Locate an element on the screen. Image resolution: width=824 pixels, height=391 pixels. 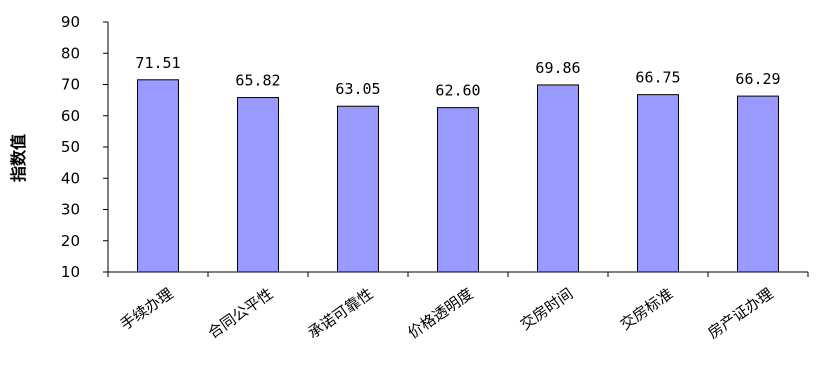
data-label: 63.05 is located at coordinates (357, 89).